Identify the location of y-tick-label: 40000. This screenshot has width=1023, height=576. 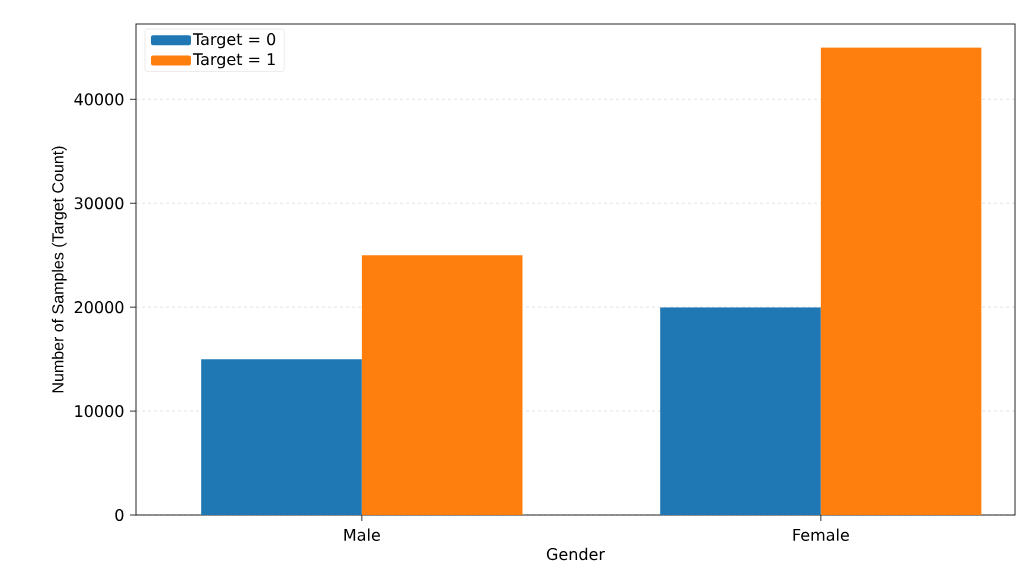
(99, 99).